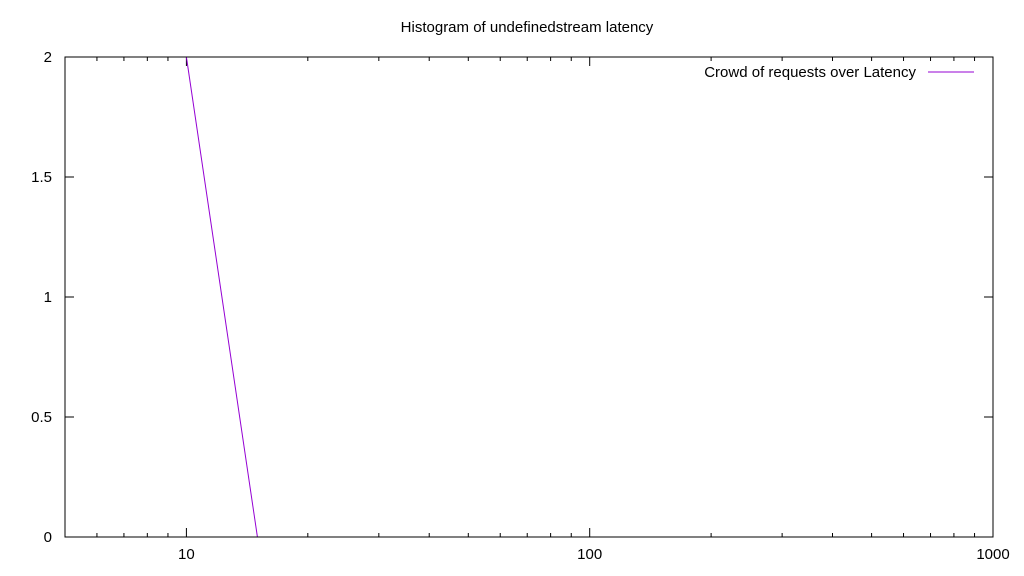  Describe the element at coordinates (48, 537) in the screenshot. I see `y-tick-label: 0` at that location.